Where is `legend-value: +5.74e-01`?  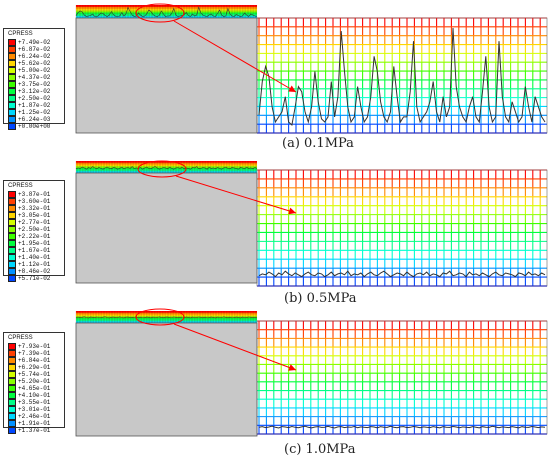 legend-value: +5.74e-01 is located at coordinates (34, 374).